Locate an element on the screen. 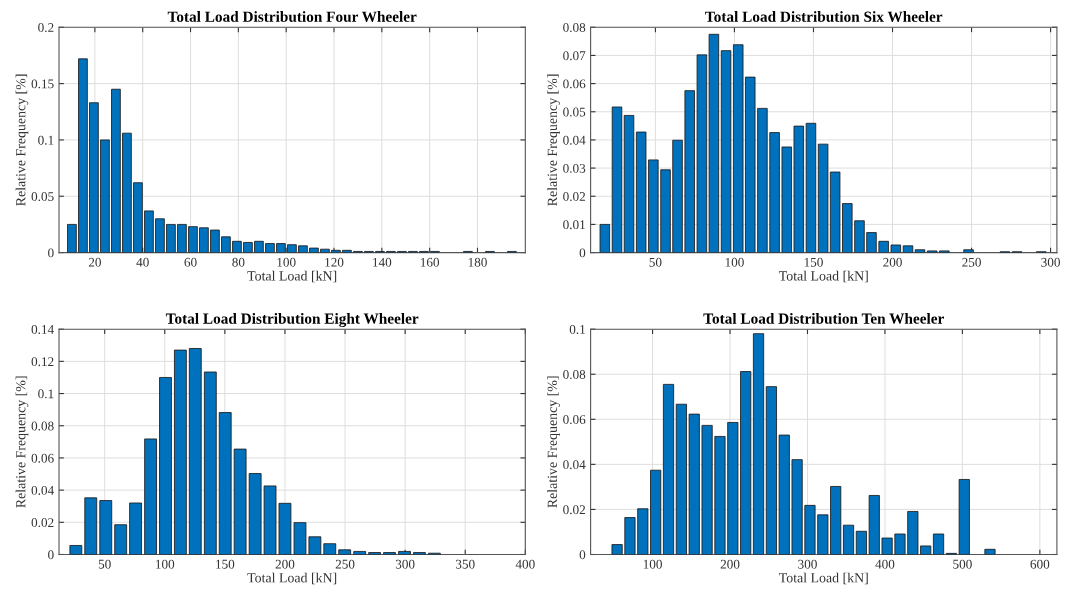 This screenshot has height=606, width=1073. chart-title: Total Load Distribution Six Wheeler is located at coordinates (824, 16).